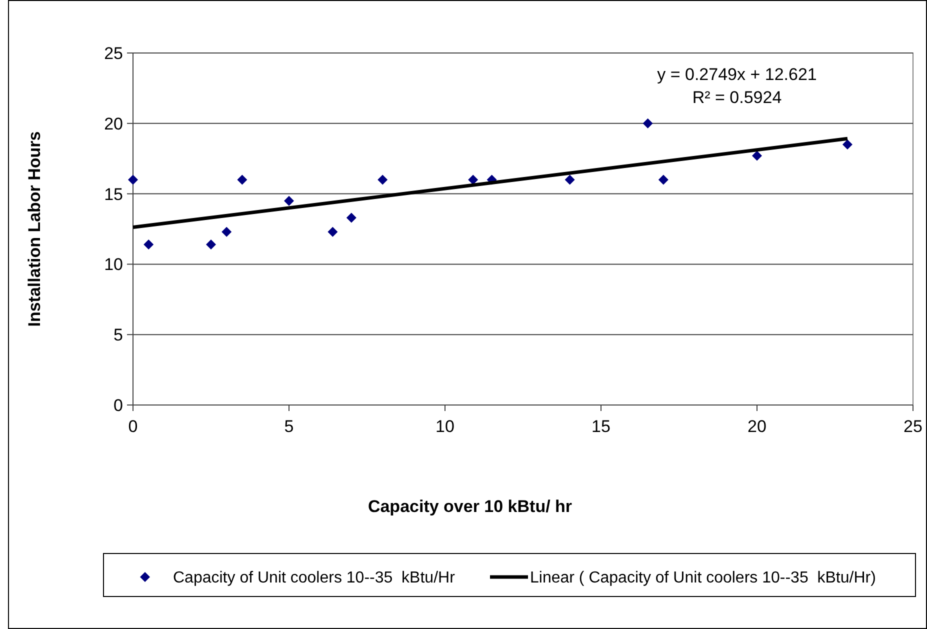 This screenshot has height=629, width=927. What do you see at coordinates (445, 426) in the screenshot?
I see `x-tick-label: 10` at bounding box center [445, 426].